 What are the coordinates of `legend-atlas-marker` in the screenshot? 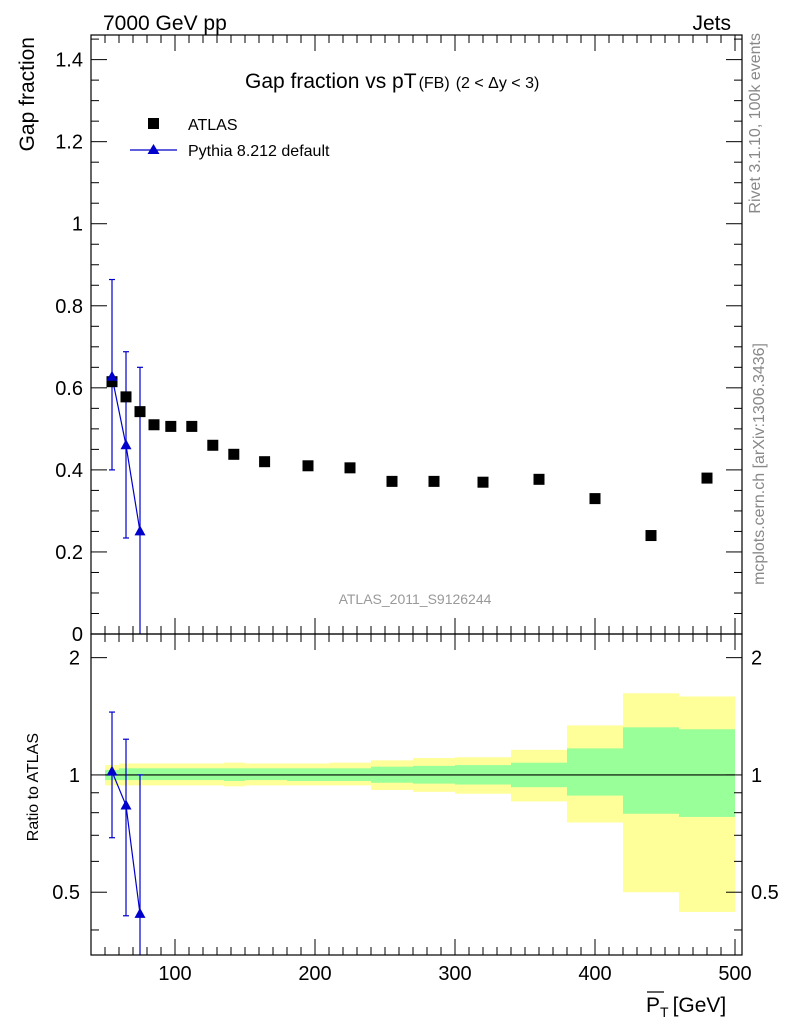 It's located at (153, 123).